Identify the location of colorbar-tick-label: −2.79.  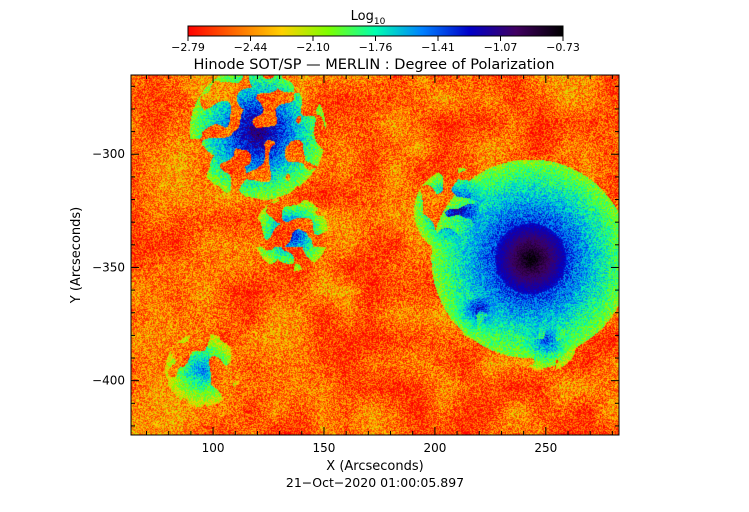
(188, 47).